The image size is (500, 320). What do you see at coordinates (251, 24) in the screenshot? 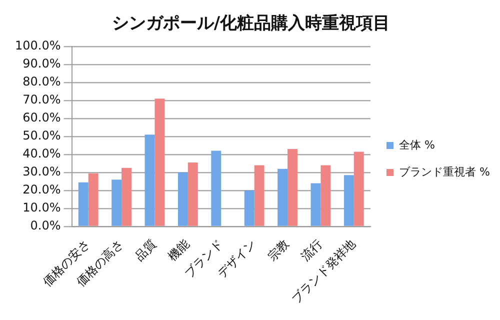
I see `chart-title: シンガポール/化粧品購入時重視項目` at bounding box center [251, 24].